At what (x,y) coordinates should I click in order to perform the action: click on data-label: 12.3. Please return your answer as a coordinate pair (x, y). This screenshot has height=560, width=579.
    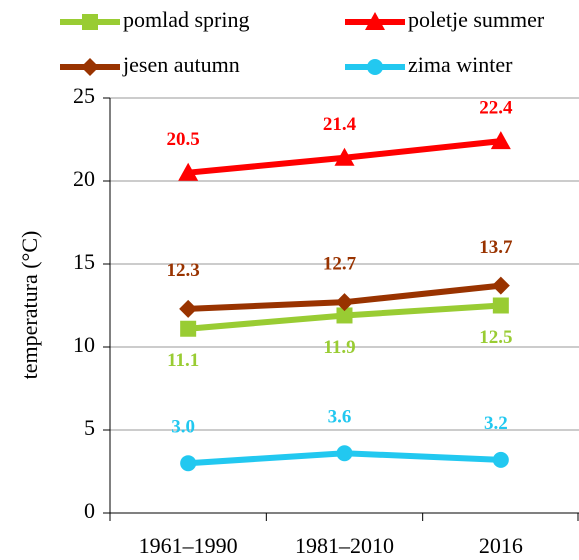
    Looking at the image, I should click on (183, 270).